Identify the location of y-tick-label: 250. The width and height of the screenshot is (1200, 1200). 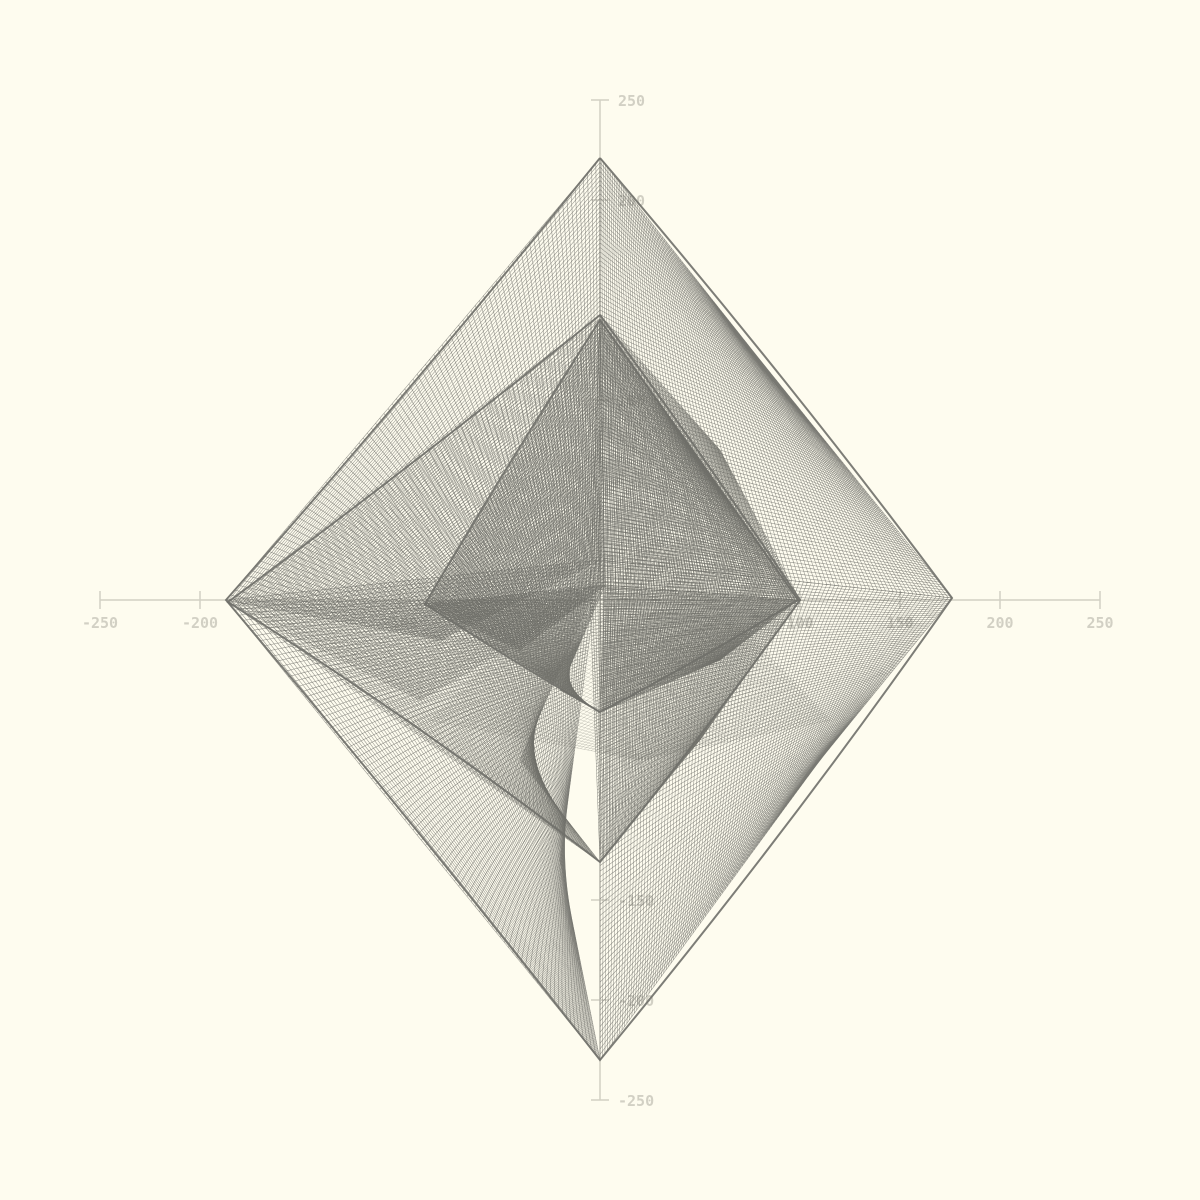
(631, 101).